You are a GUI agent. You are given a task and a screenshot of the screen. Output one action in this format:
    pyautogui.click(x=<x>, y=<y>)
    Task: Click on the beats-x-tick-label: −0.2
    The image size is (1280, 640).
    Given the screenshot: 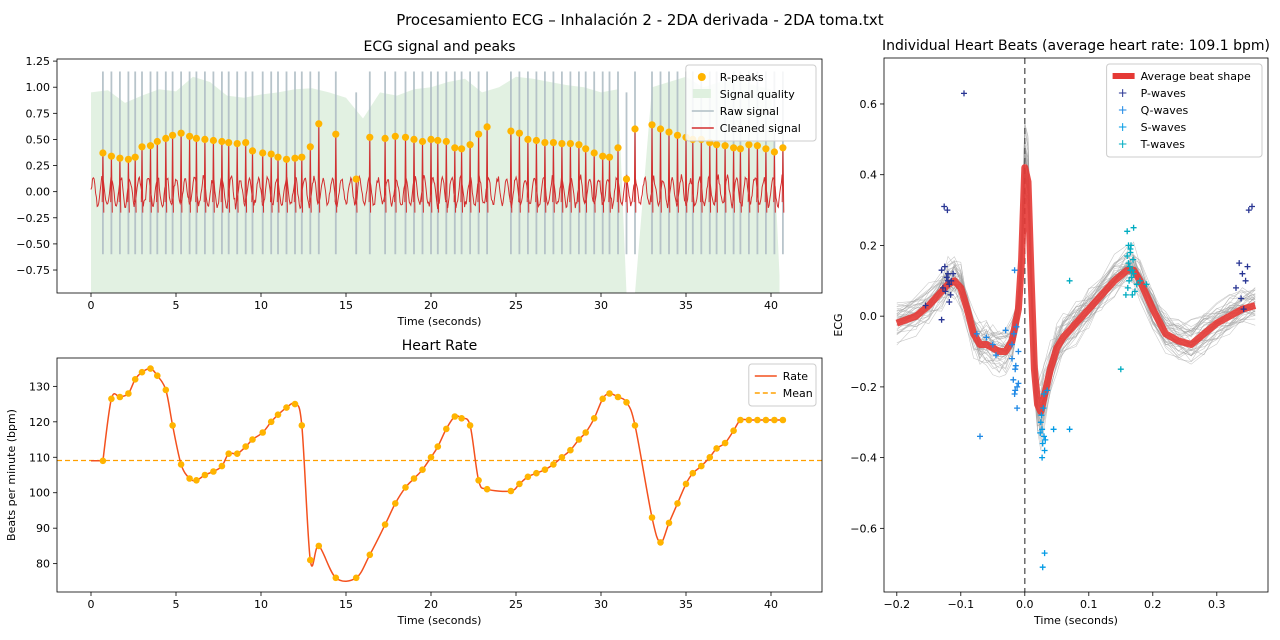 What is the action you would take?
    pyautogui.click(x=896, y=604)
    